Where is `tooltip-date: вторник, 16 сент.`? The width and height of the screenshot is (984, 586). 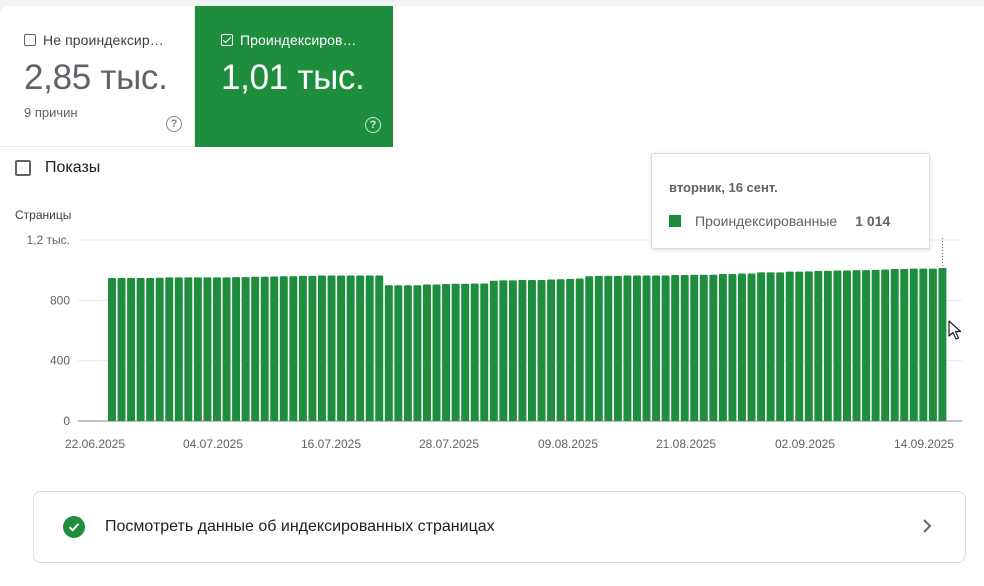 tooltip-date: вторник, 16 сент. is located at coordinates (723, 187).